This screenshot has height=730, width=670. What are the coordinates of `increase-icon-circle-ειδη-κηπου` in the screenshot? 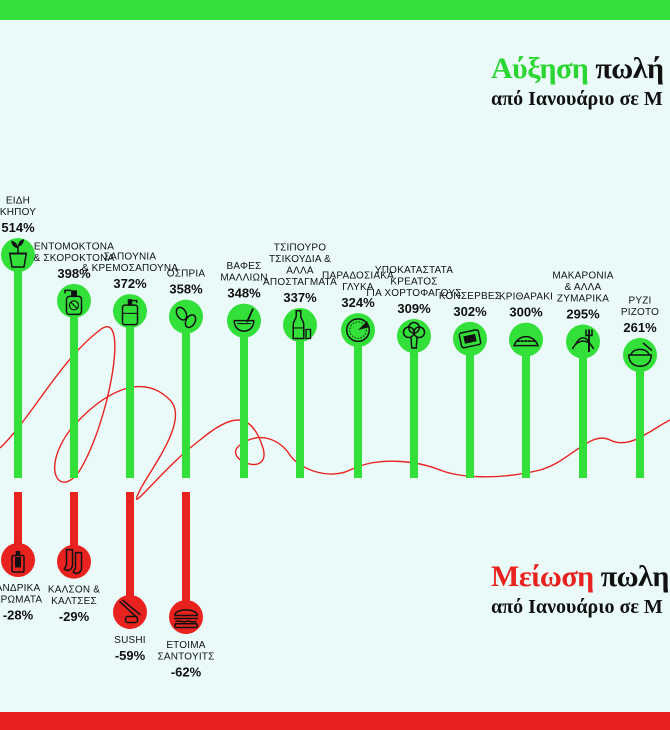 It's located at (18, 255).